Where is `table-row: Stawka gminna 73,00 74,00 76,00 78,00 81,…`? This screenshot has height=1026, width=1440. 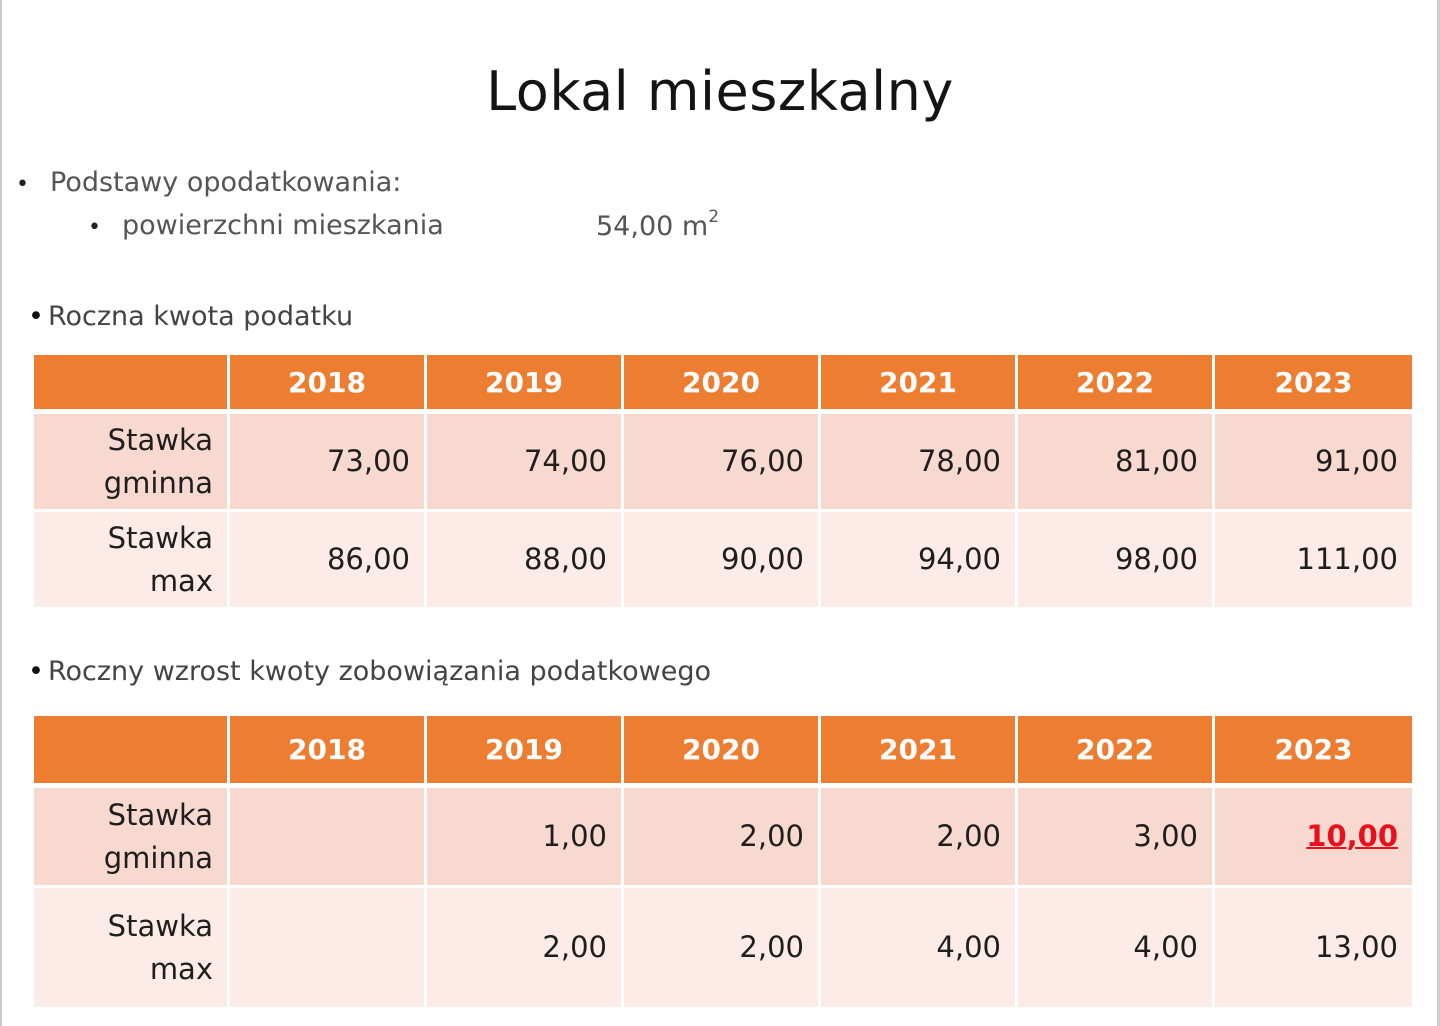 table-row: Stawka gminna 73,00 74,00 76,00 78,00 81,… is located at coordinates (723, 463).